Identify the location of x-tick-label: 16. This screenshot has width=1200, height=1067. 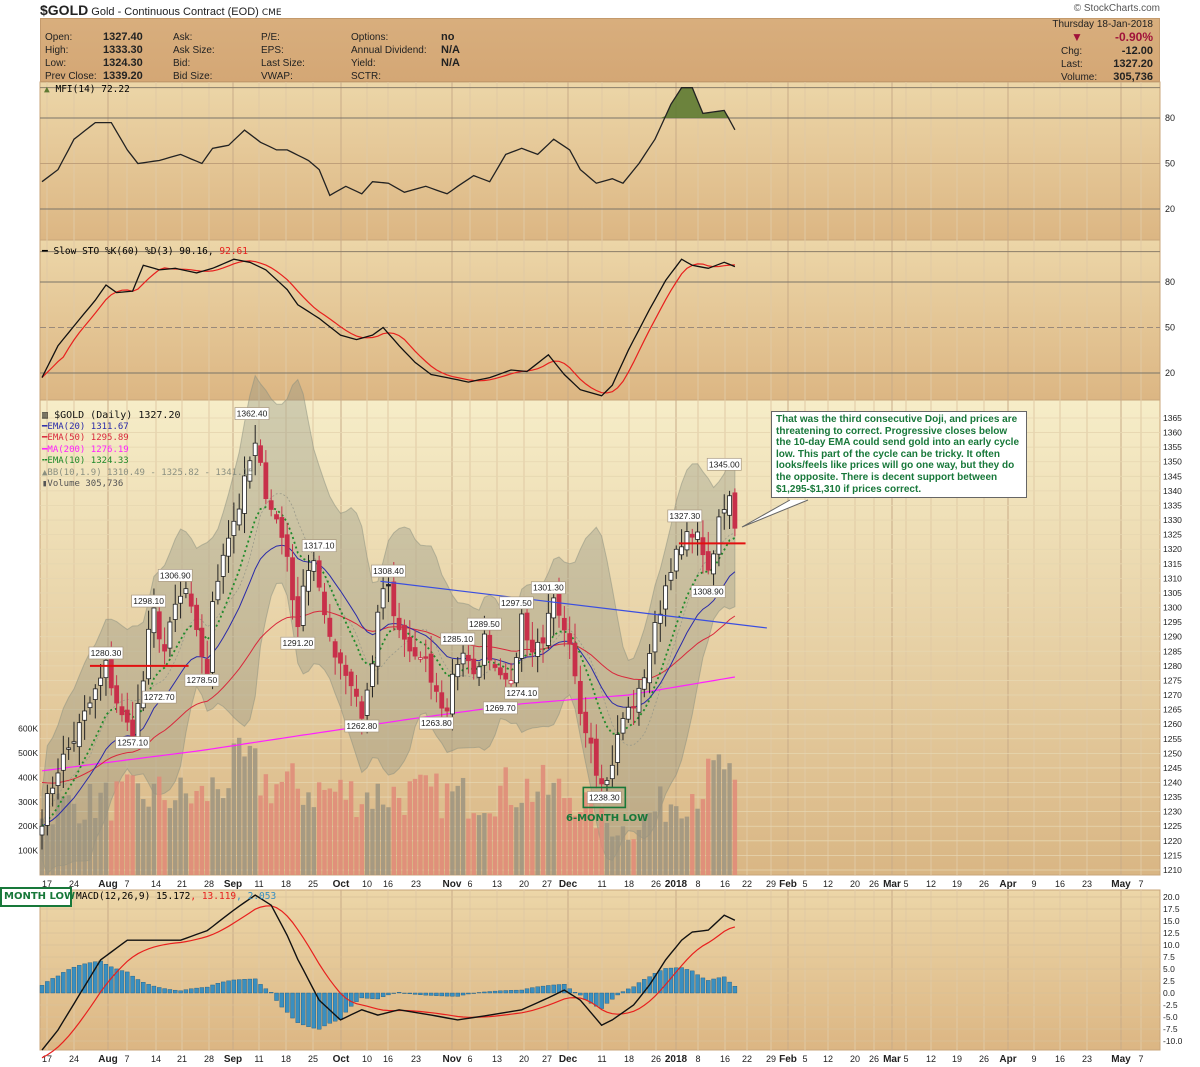
(388, 884).